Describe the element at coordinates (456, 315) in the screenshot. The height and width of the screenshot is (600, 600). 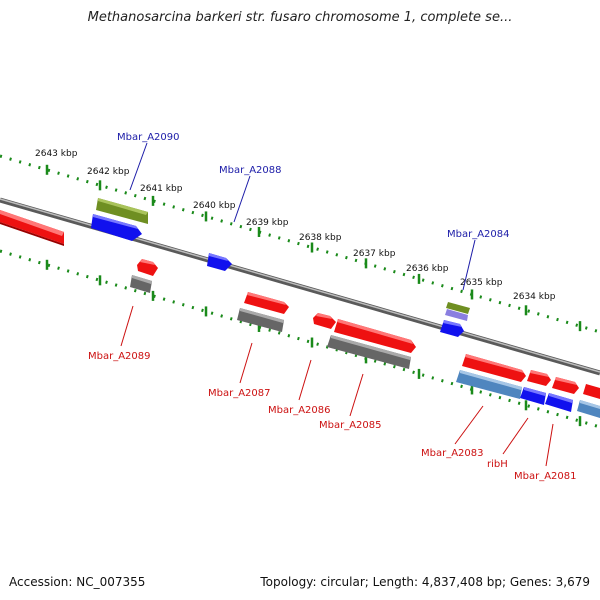
I see `gene-mbar-a2084-lavender` at that location.